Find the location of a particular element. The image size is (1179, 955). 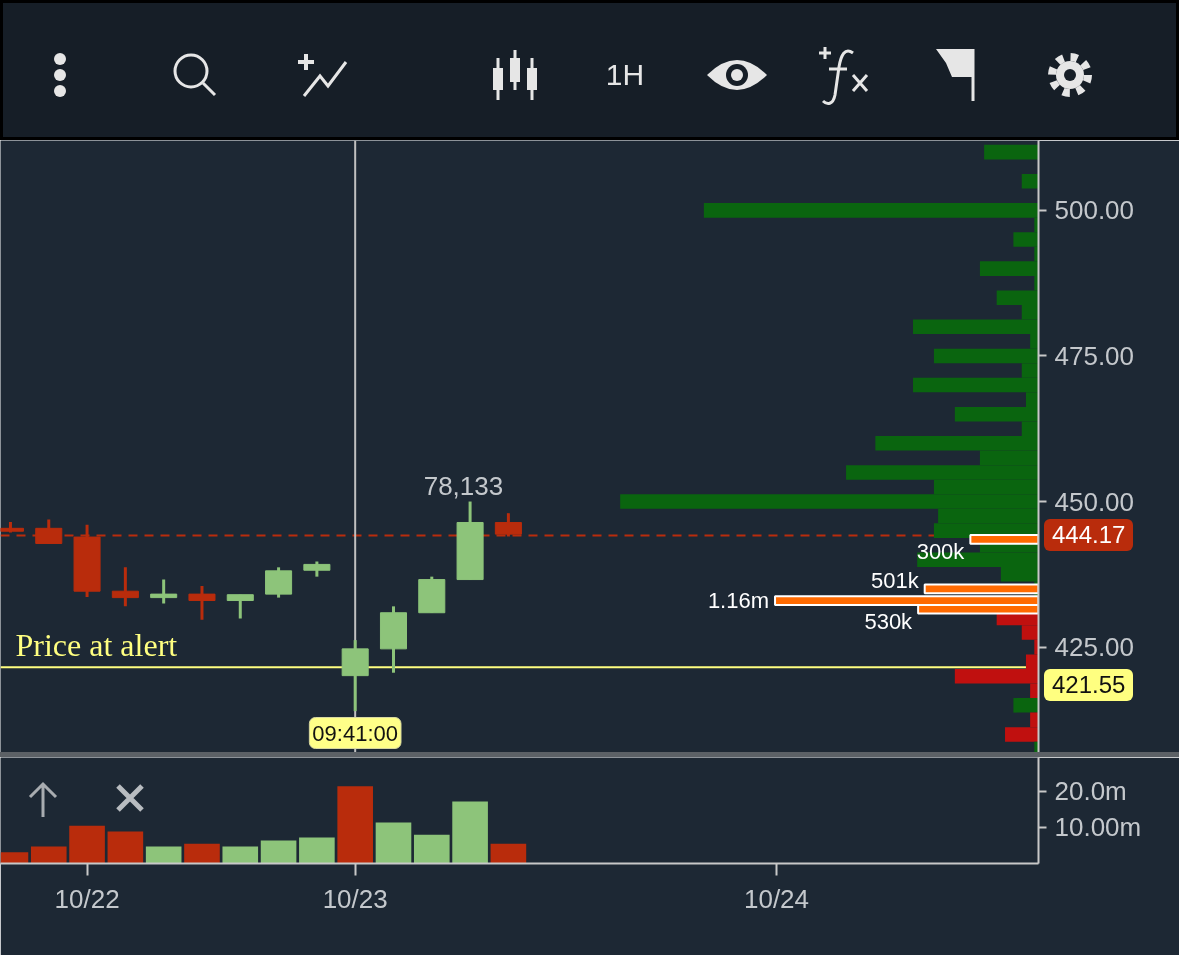

data-label: 300k is located at coordinates (941, 551).